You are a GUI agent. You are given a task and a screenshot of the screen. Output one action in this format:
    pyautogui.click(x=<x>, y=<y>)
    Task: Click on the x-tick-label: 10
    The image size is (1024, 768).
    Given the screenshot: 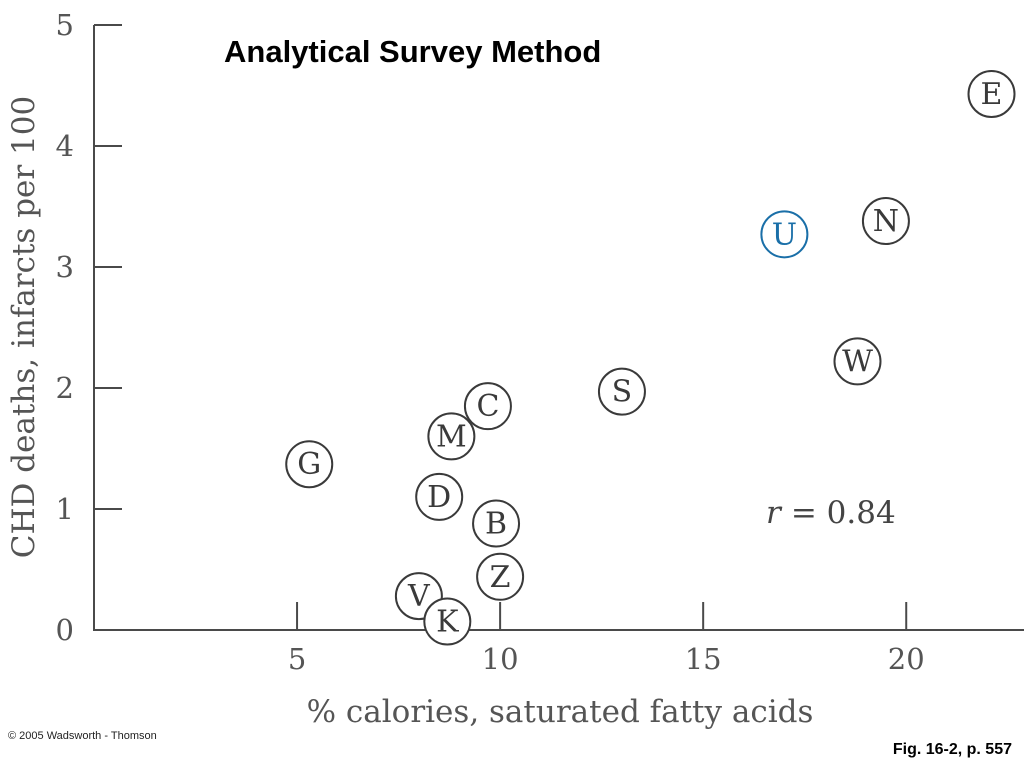 What is the action you would take?
    pyautogui.click(x=500, y=659)
    